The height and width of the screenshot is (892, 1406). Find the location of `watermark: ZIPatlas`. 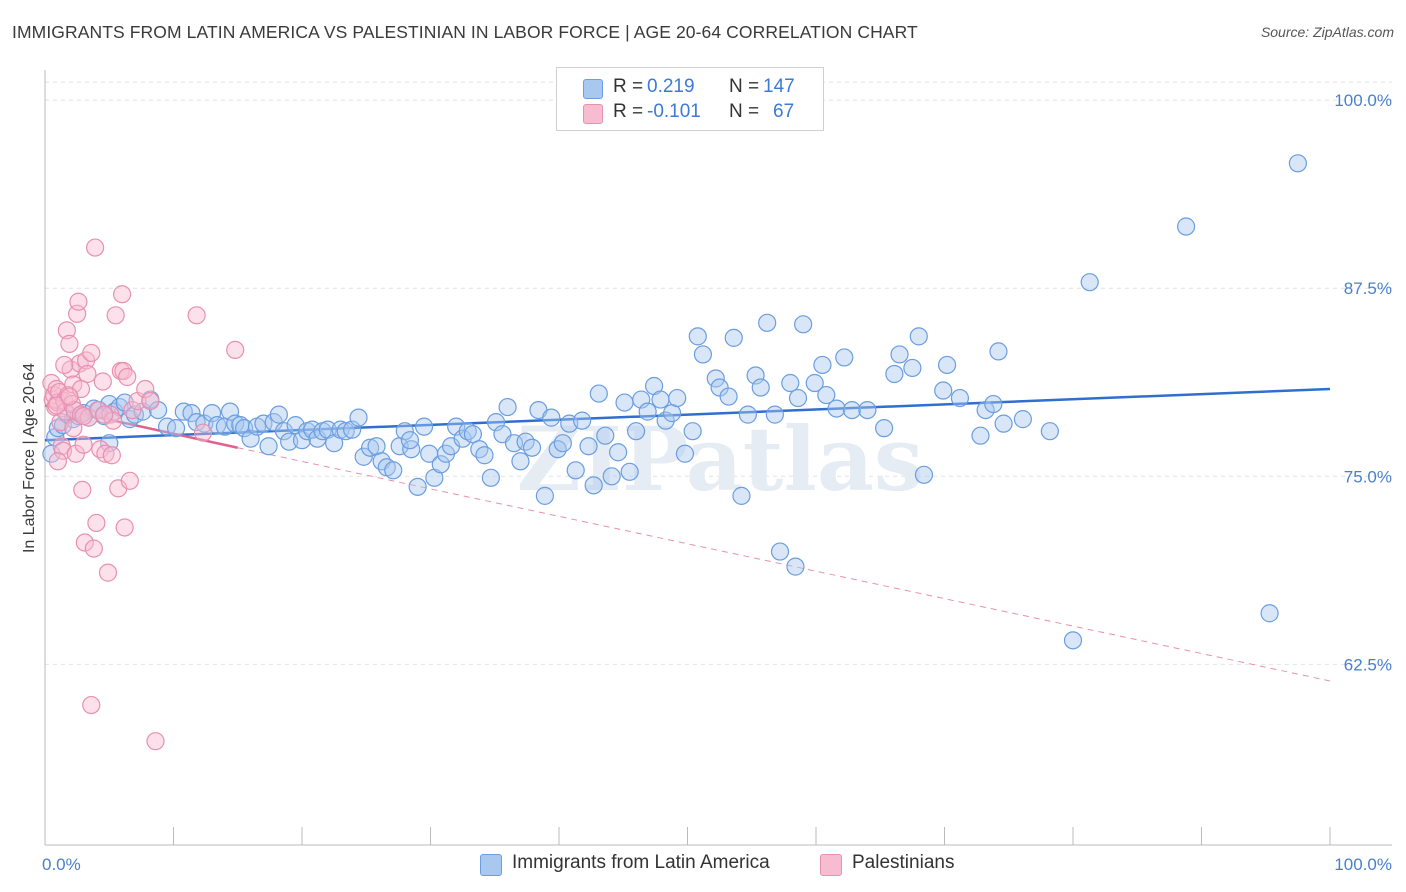

watermark: ZIPatlas is located at coordinates (720, 459).